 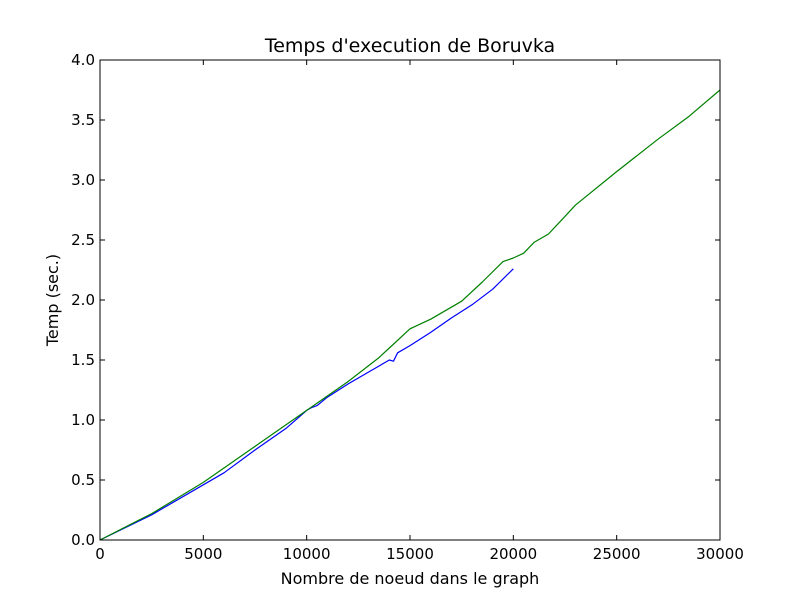 I want to click on y-axis-title: Temp (sec.), so click(x=52, y=300).